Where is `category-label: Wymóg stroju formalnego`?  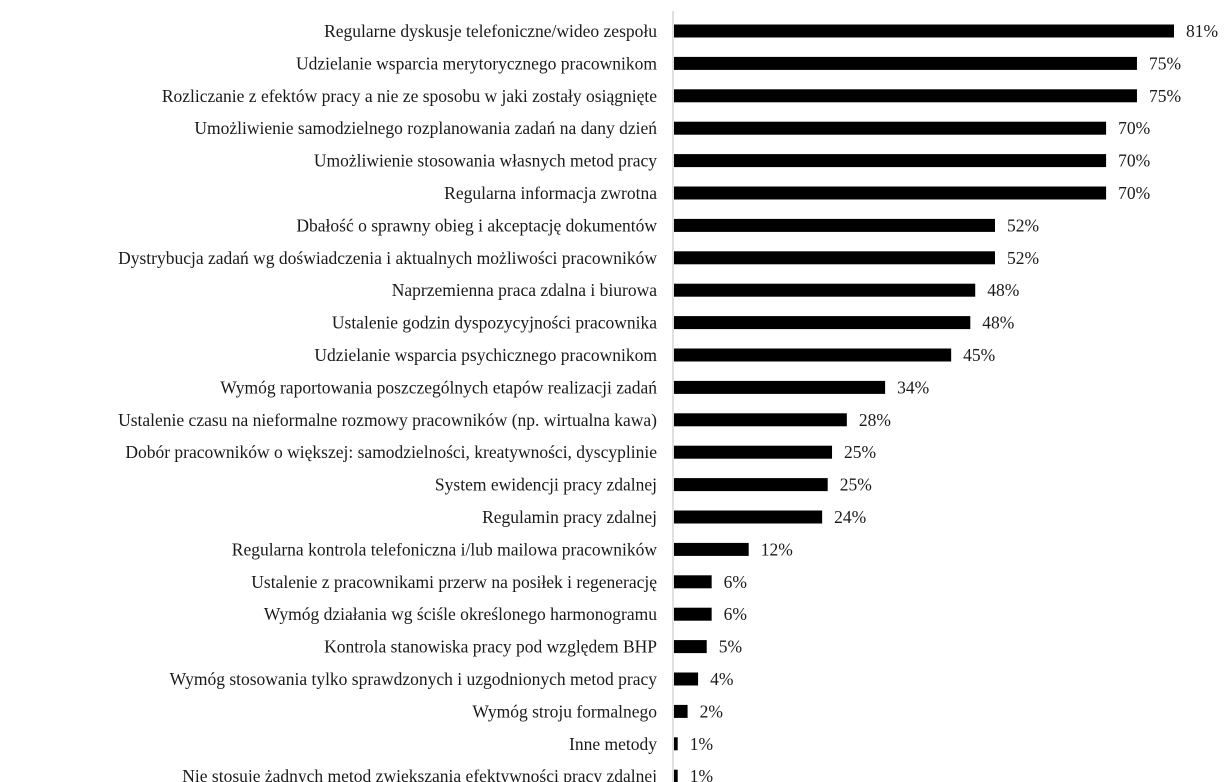 category-label: Wymóg stroju formalnego is located at coordinates (564, 711).